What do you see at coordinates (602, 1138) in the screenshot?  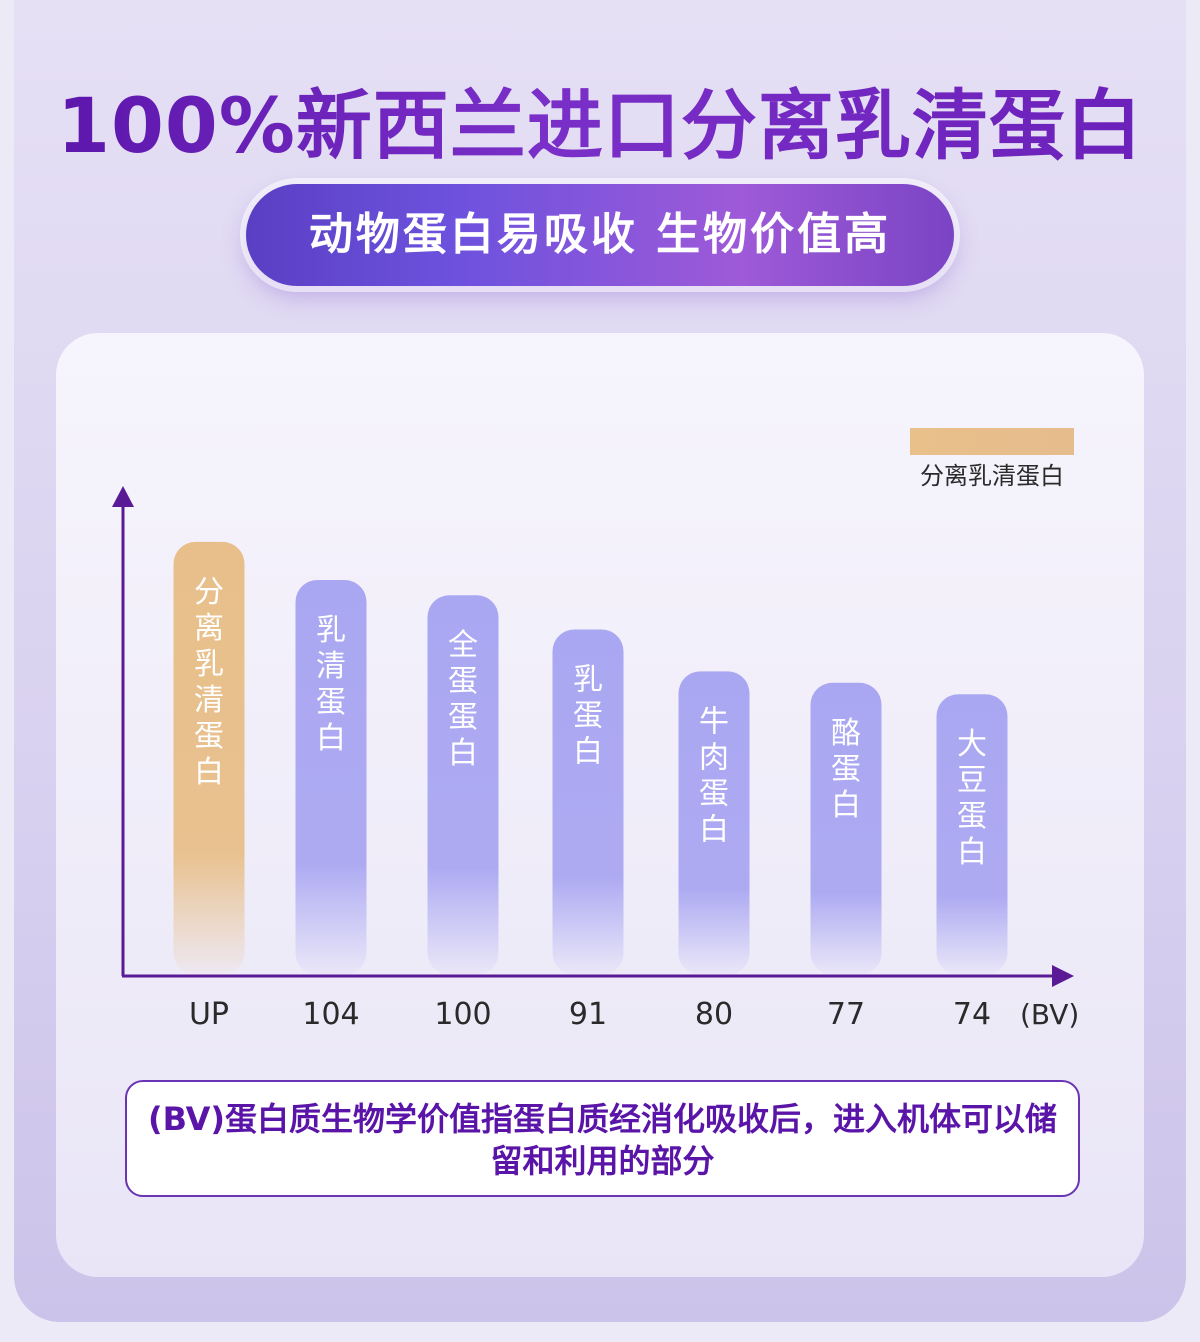 I see `bv-definition-note: (BV)蛋白质生物学价值指蛋白质经消化吸收后，进入机体可以储留和利用的部分` at bounding box center [602, 1138].